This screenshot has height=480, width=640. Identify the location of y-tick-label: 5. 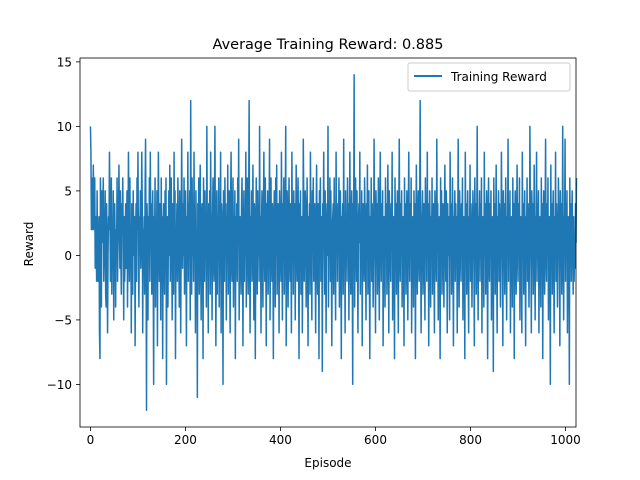
(68, 191).